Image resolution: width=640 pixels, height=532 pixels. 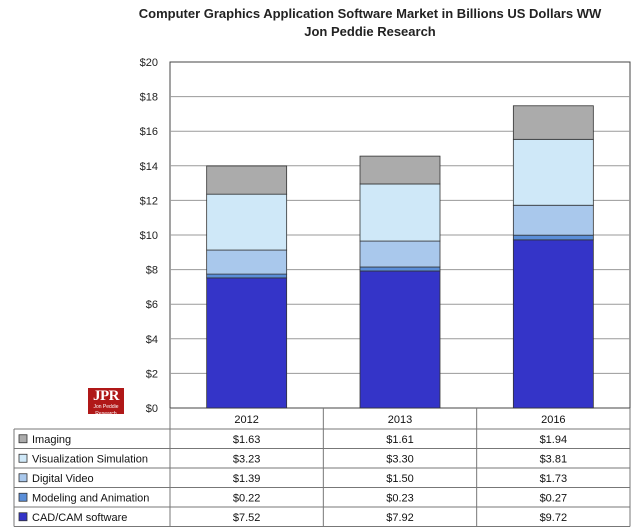 What do you see at coordinates (247, 498) in the screenshot?
I see `data-label: $0.22` at bounding box center [247, 498].